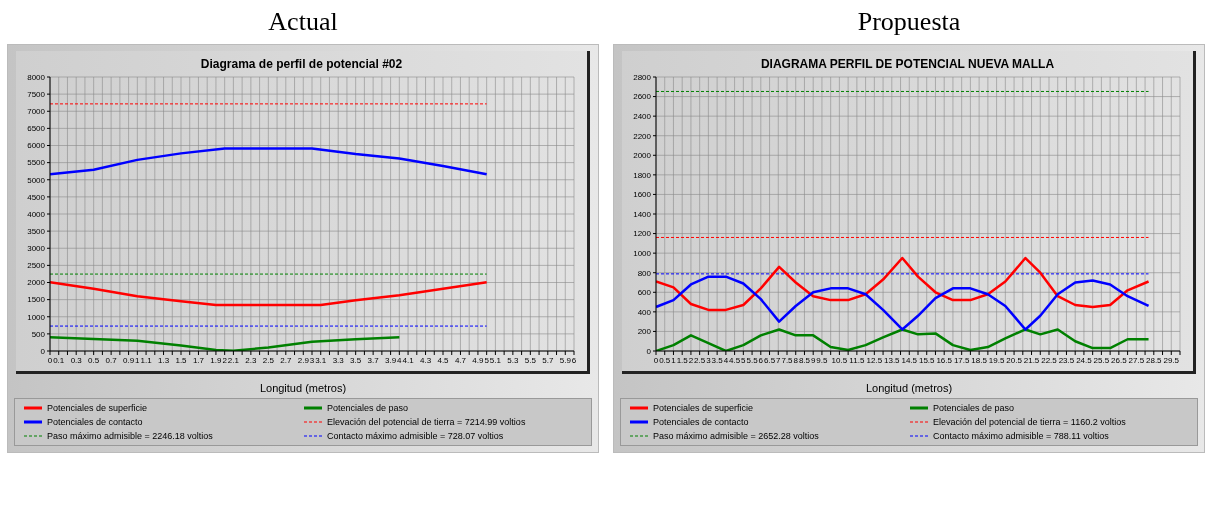 This screenshot has height=517, width=1214. What do you see at coordinates (38, 334) in the screenshot?
I see `y-tick-label: 500` at bounding box center [38, 334].